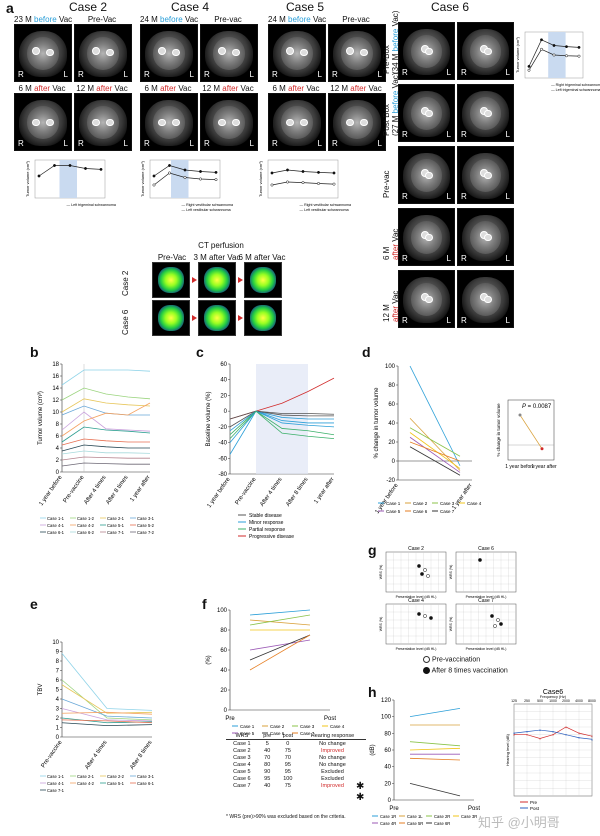 The height and width of the screenshot is (836, 600). I want to click on pre-header: pre, so click(267, 736).